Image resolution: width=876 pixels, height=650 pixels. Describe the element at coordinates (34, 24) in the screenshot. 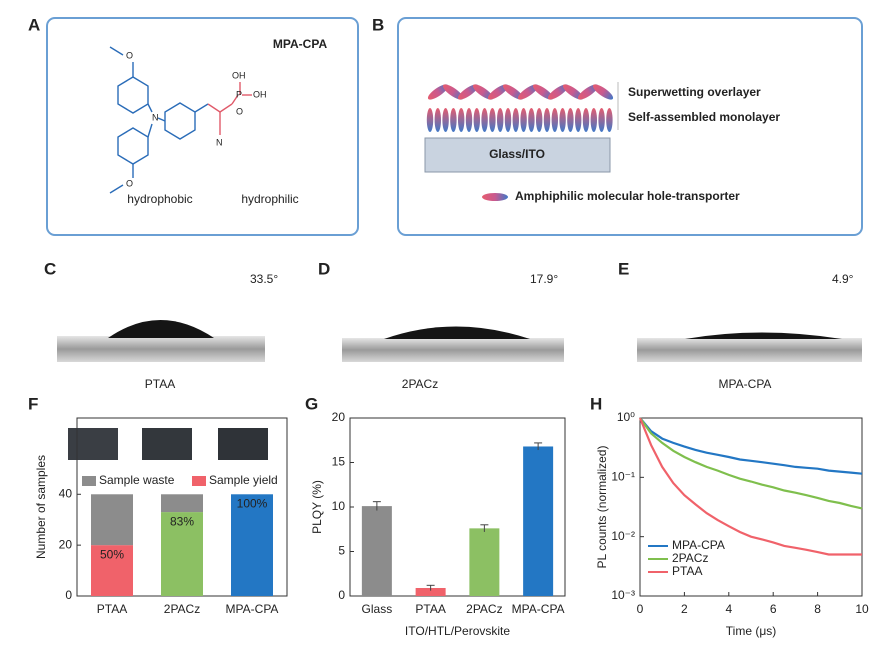

I see `panel-letter: A` at that location.